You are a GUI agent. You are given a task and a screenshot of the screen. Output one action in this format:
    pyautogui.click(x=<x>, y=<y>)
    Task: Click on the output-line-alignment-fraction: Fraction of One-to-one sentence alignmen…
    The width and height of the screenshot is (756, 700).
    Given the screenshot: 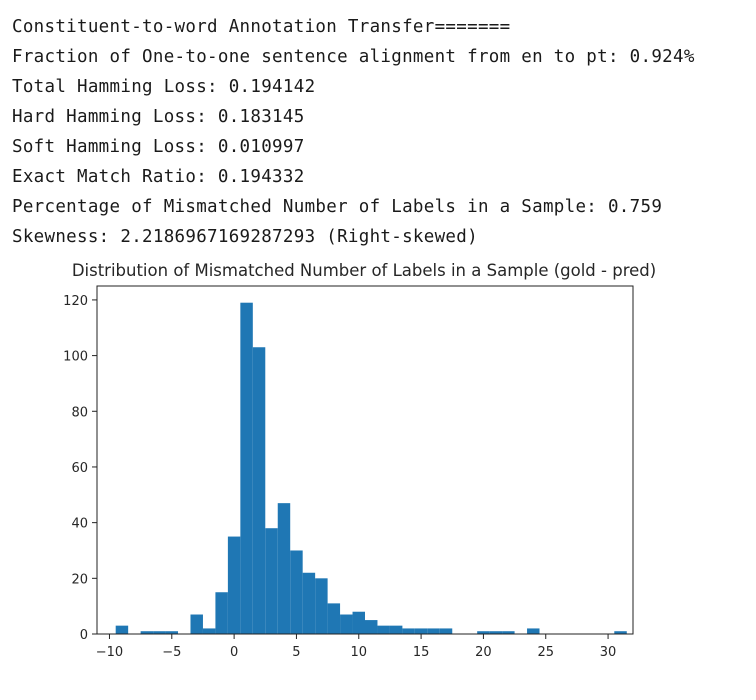 What is the action you would take?
    pyautogui.click(x=353, y=57)
    